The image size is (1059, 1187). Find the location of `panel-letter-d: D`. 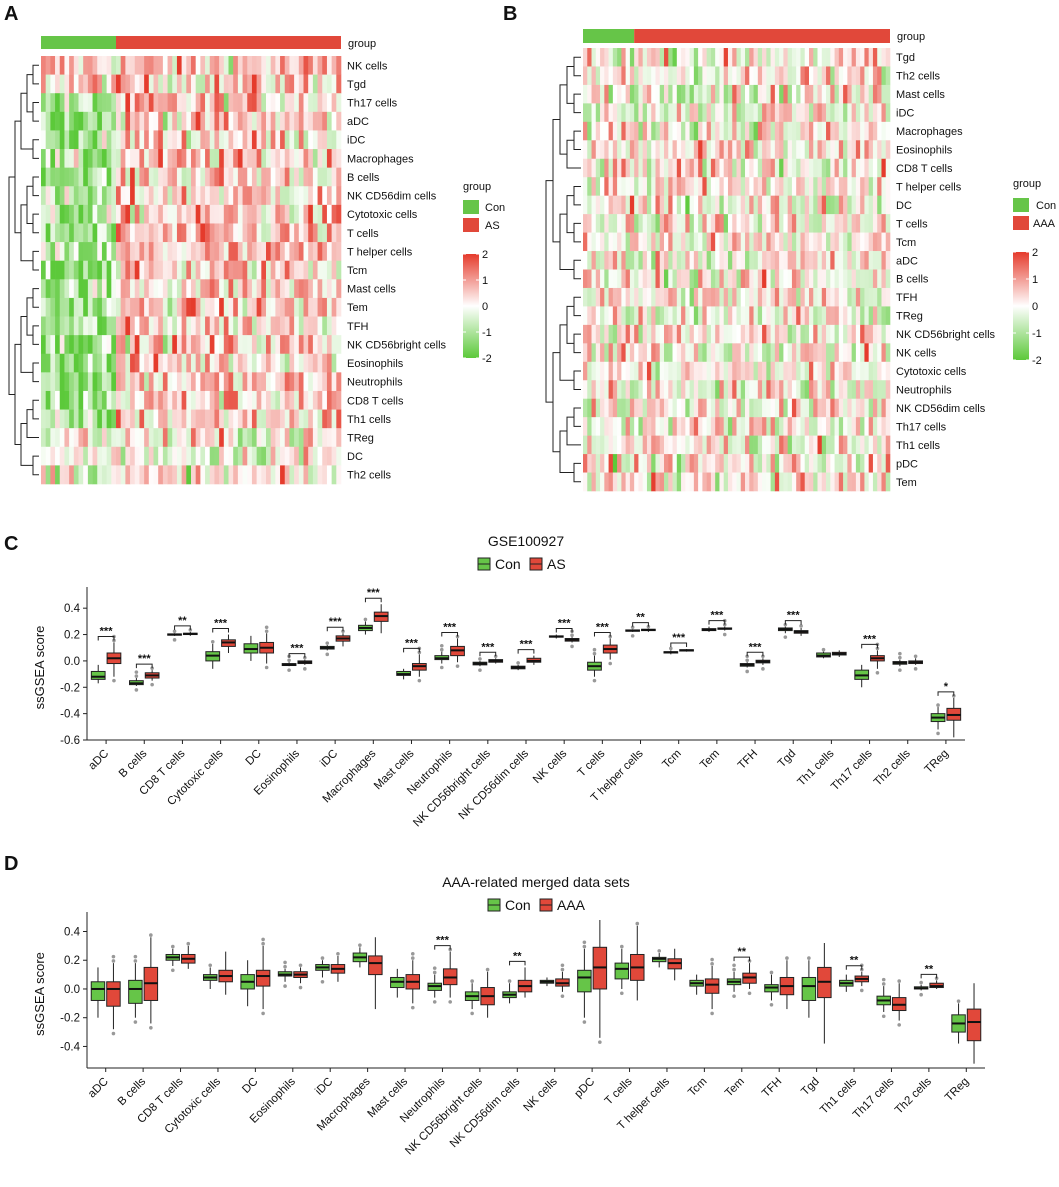

panel-letter-d: D is located at coordinates (11, 864).